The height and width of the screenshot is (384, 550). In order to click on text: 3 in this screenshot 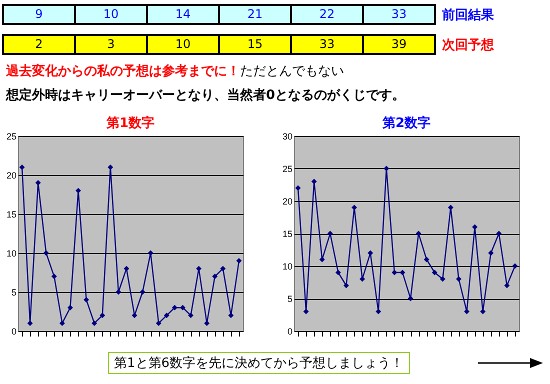, I will do `click(111, 44)`.